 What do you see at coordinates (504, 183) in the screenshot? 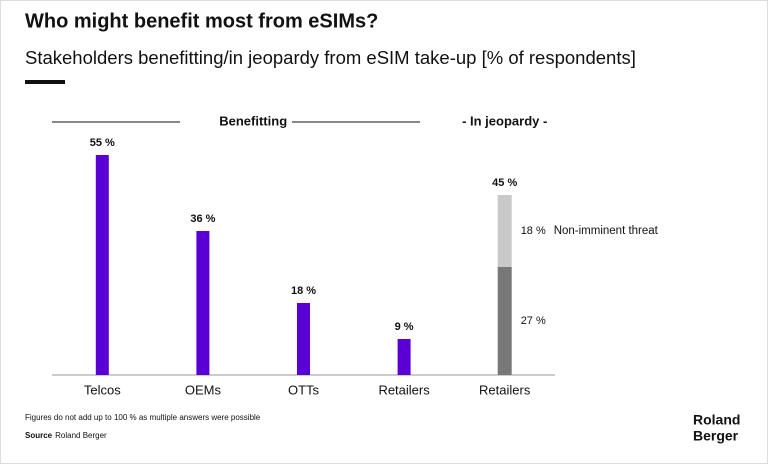
I see `stack-total-label: 45 %` at bounding box center [504, 183].